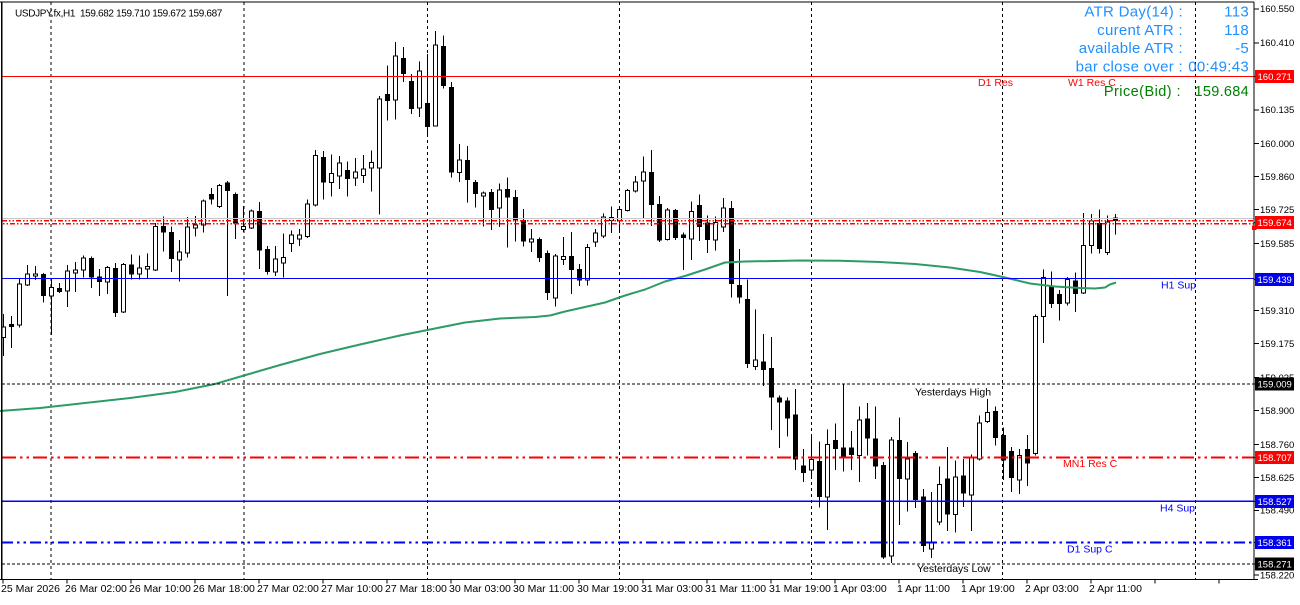 The width and height of the screenshot is (1300, 605). I want to click on svg-text: 1 Apr 03:00, so click(860, 589).